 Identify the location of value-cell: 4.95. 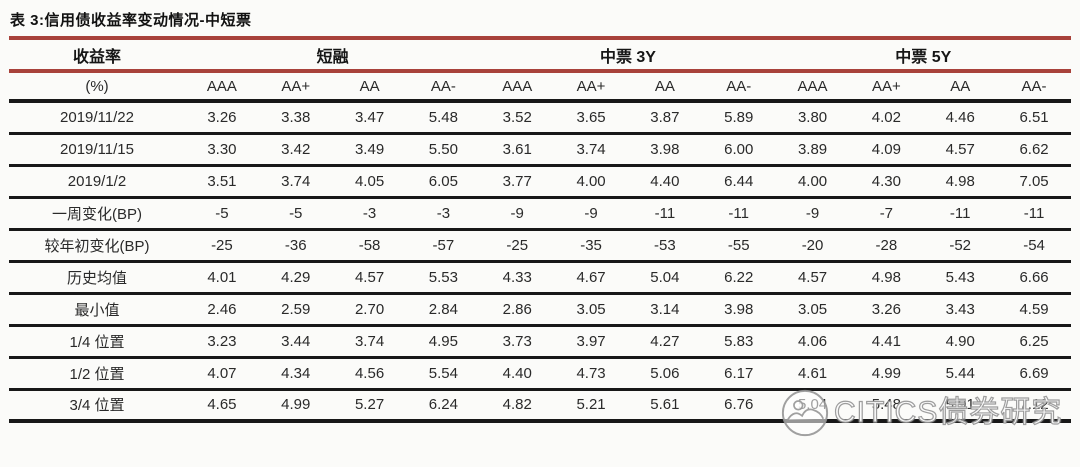
(443, 341).